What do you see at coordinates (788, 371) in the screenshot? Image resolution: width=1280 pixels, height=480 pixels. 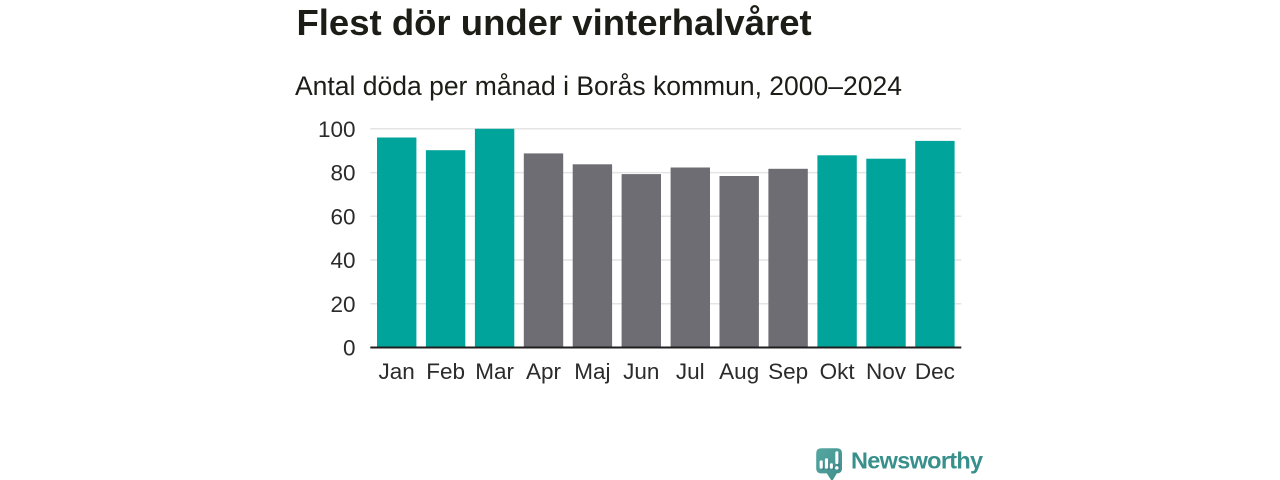 I see `svg-text: Sep` at bounding box center [788, 371].